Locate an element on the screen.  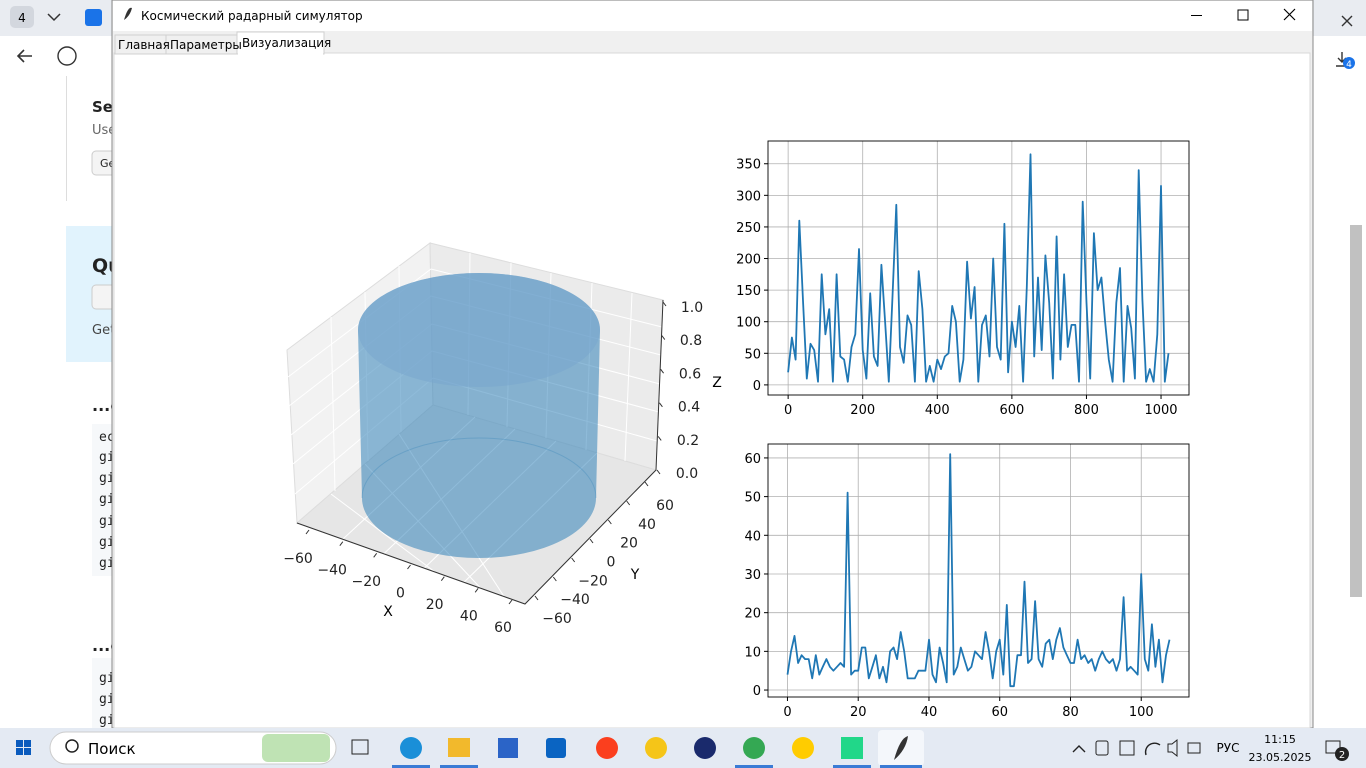
search-icon is located at coordinates (72, 746).